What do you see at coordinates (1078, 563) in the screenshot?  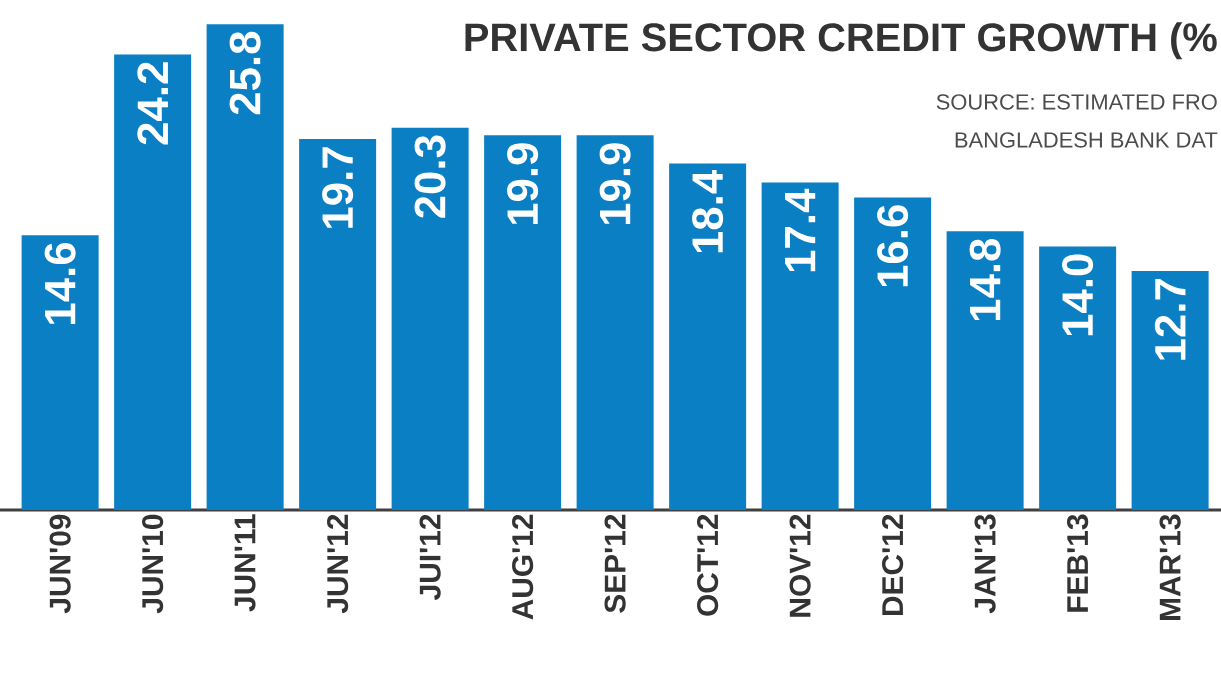 I see `x-tick-label: FEB'13` at bounding box center [1078, 563].